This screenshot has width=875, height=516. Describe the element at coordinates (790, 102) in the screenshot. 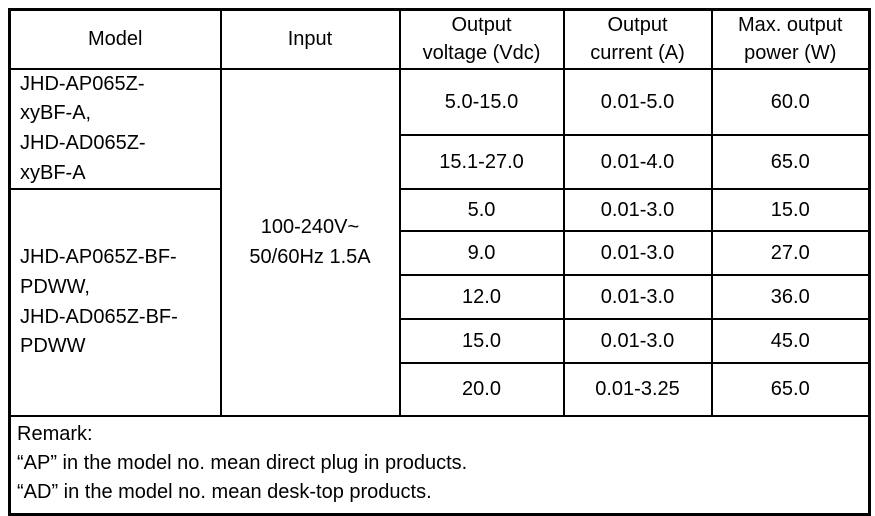

I see `power-cell: 60.0` at that location.